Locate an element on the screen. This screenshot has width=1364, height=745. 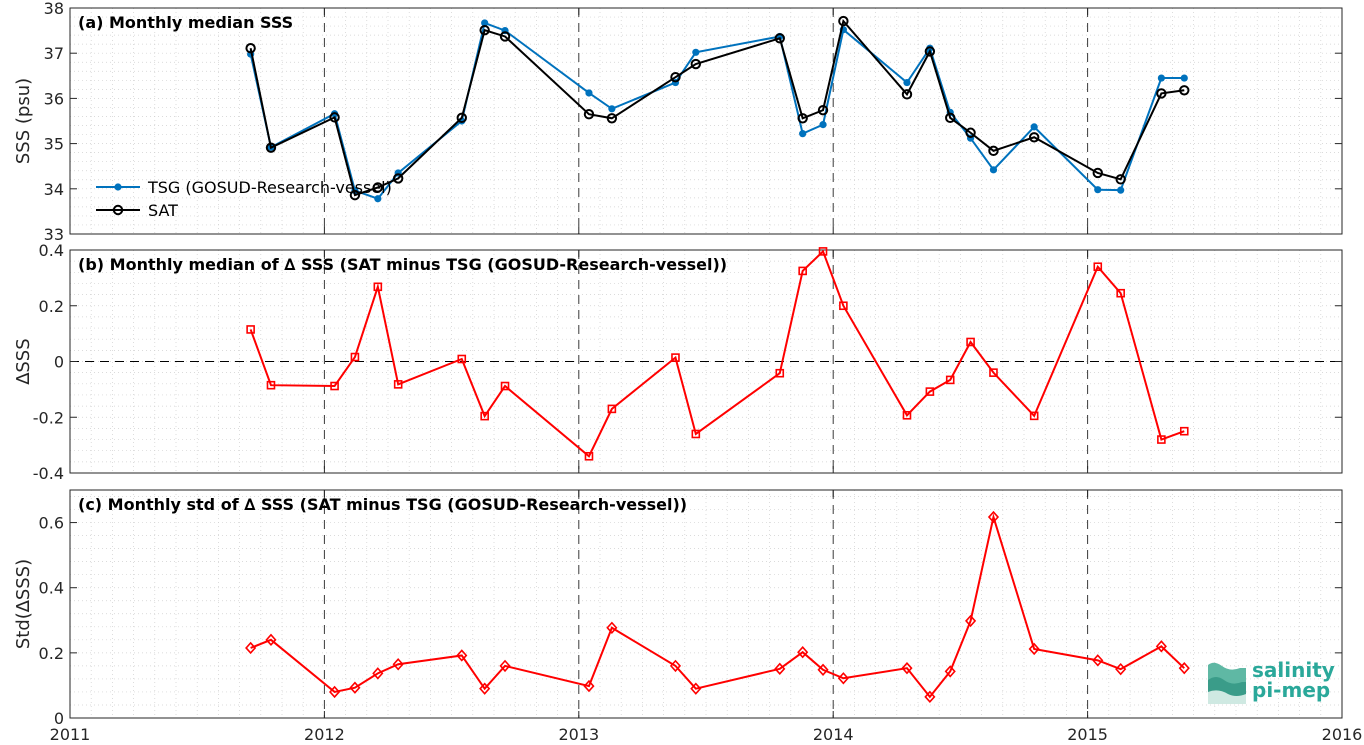
y-axis-label: ∆SSS is located at coordinates (23, 361).